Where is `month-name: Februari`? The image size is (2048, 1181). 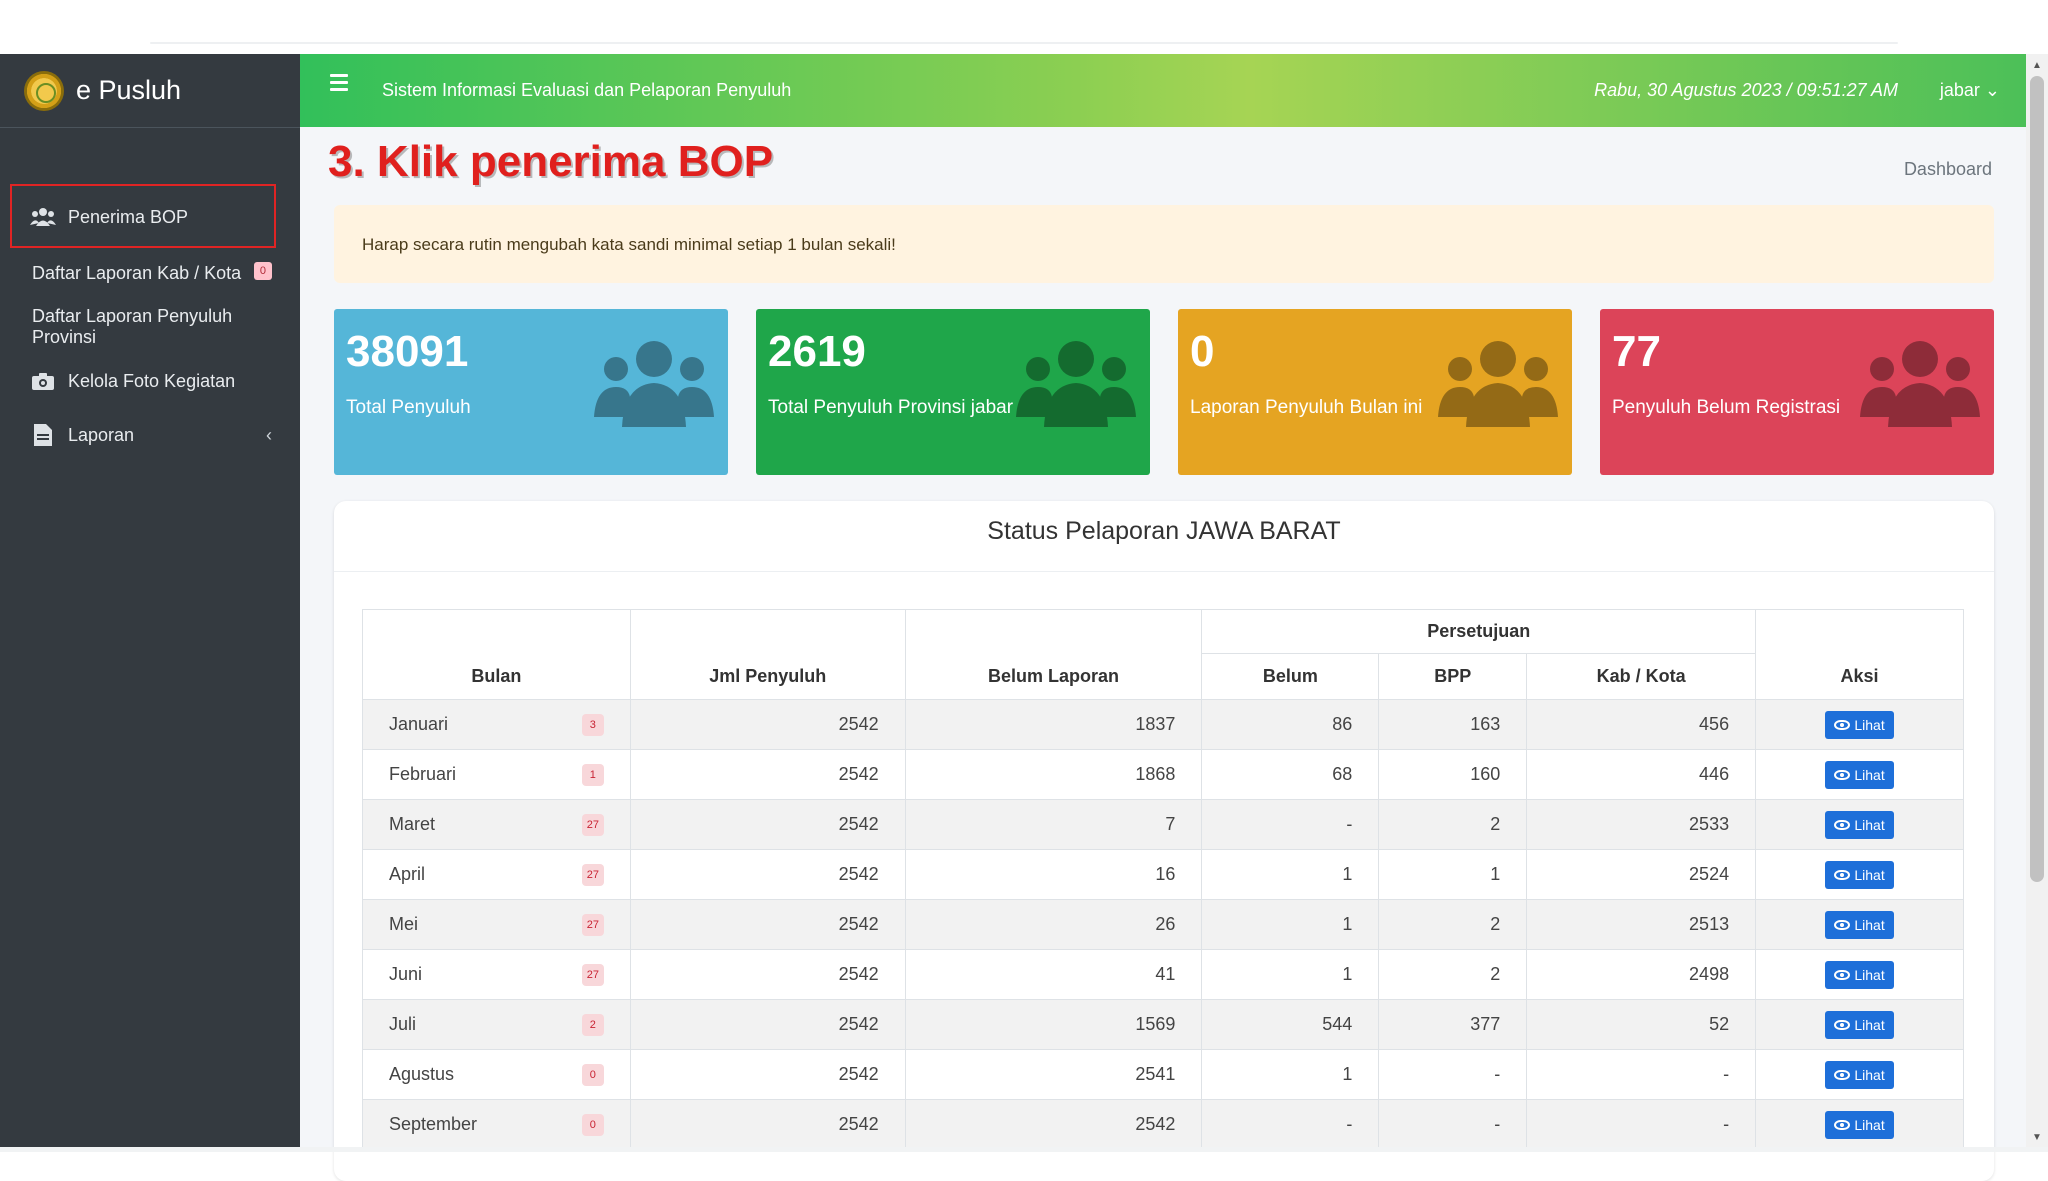
month-name: Februari is located at coordinates (423, 774).